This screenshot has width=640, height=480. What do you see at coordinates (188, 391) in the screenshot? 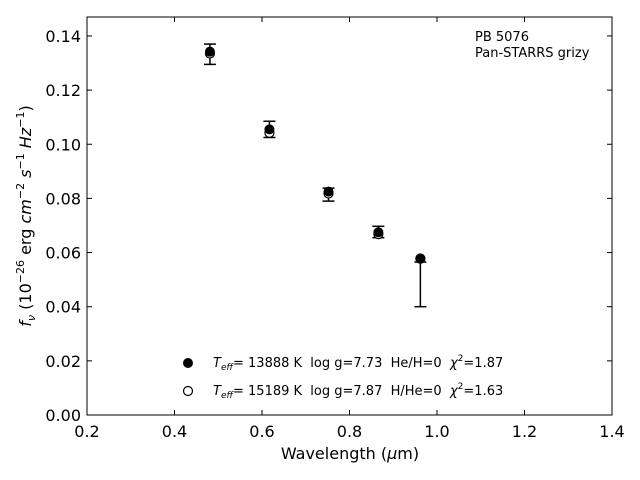
I see `legend-marker-open` at bounding box center [188, 391].